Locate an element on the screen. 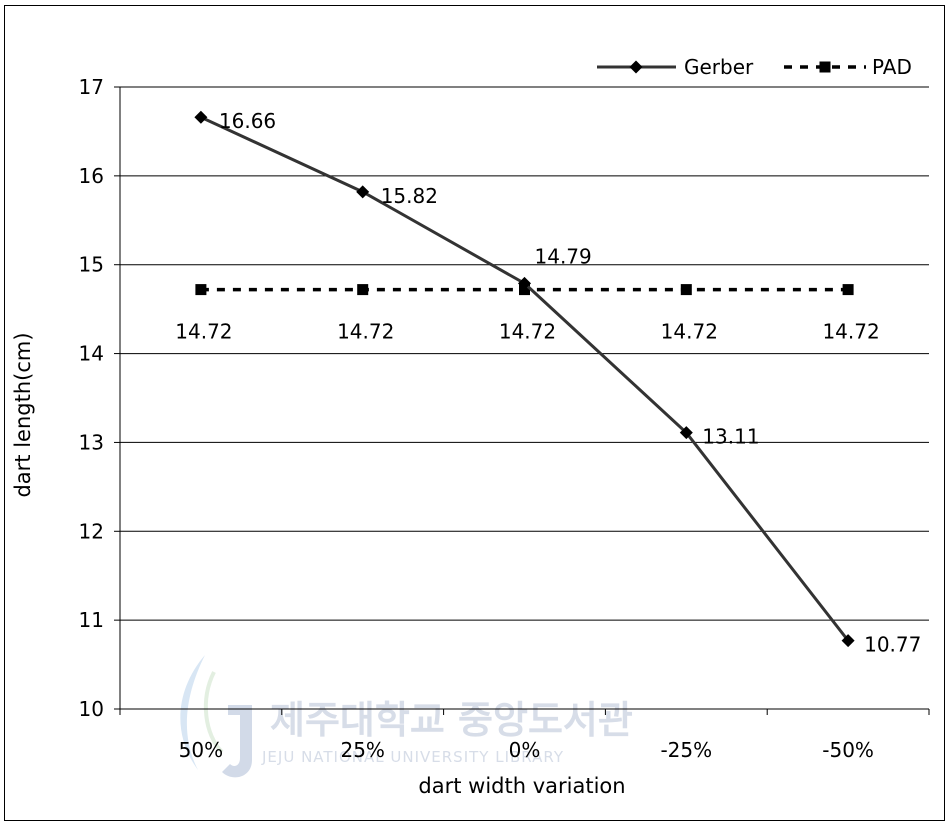 This screenshot has width=949, height=825. gerber-data-label: 14.79 is located at coordinates (563, 256).